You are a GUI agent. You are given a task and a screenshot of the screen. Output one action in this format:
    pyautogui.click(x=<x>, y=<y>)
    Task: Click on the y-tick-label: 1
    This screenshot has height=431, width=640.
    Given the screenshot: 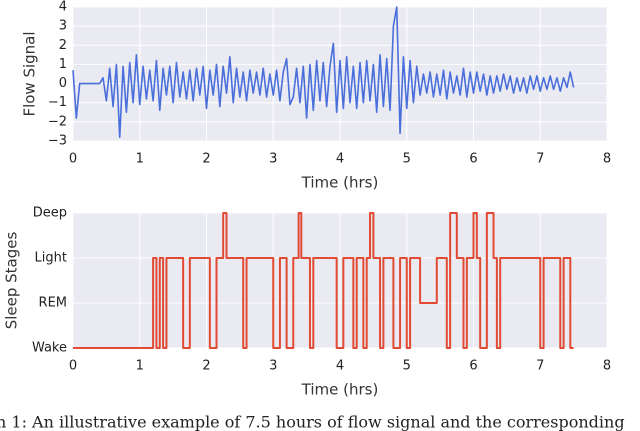 What is the action you would take?
    pyautogui.click(x=63, y=64)
    